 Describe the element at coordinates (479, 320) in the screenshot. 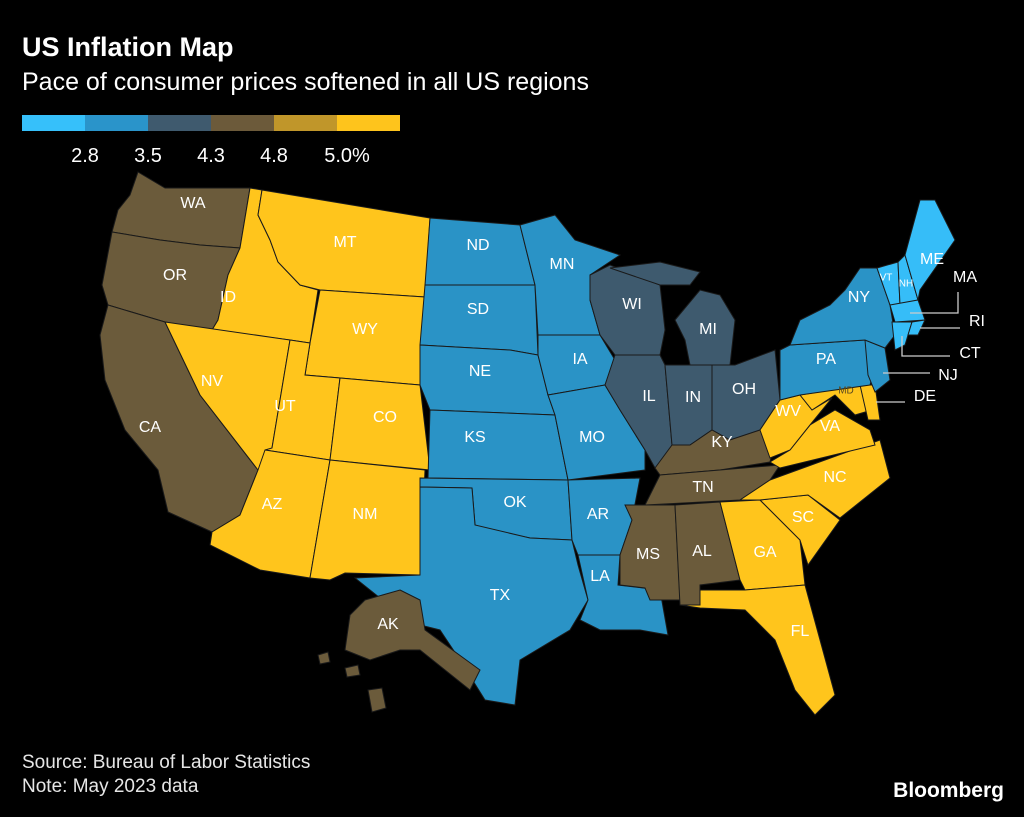

I see `state-sd` at that location.